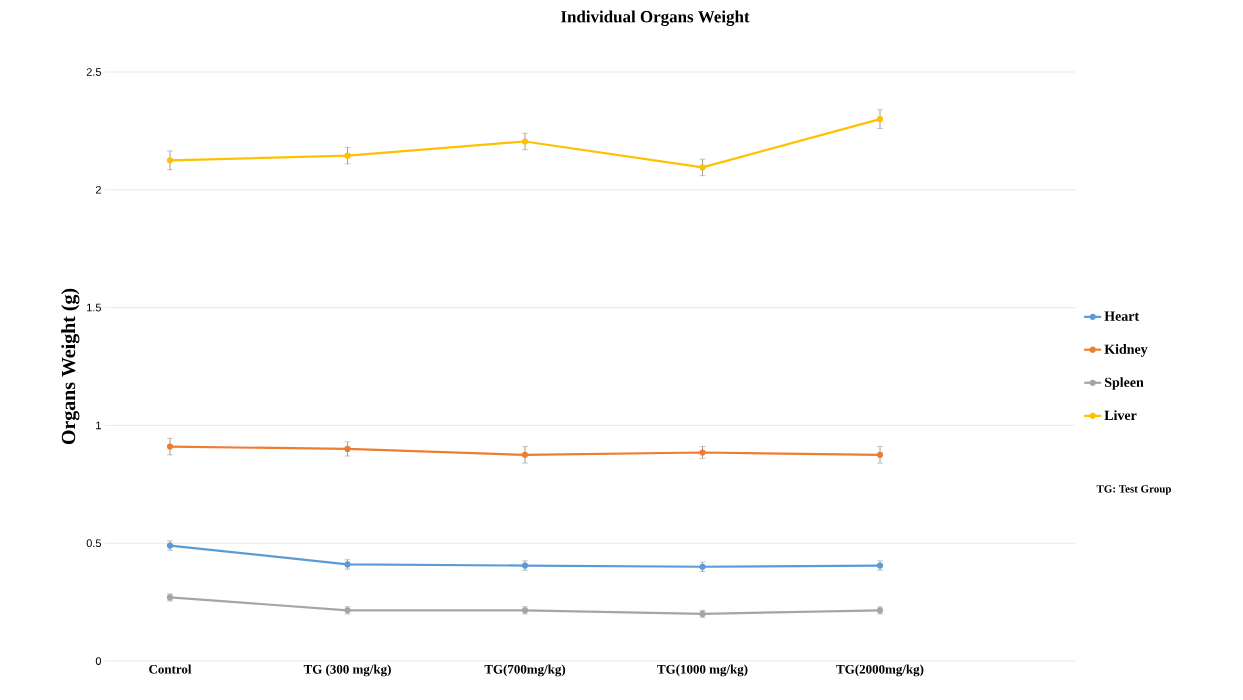  I want to click on y-tick-label: 1, so click(98, 425).